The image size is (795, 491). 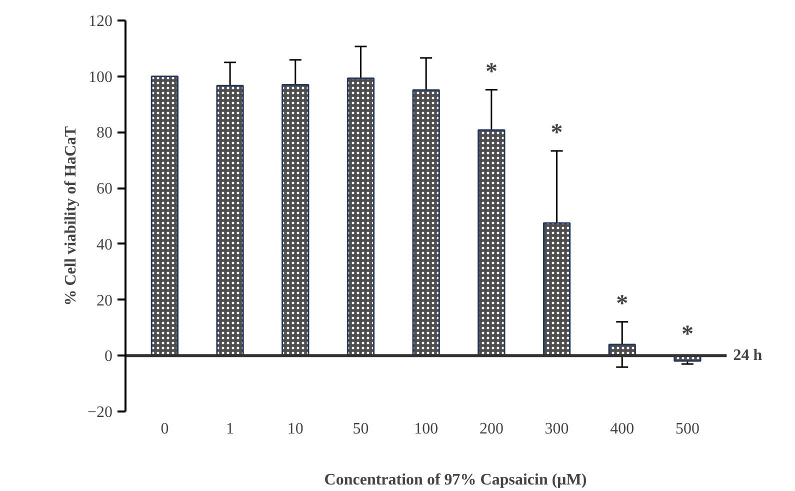 What do you see at coordinates (687, 429) in the screenshot?
I see `x-tick-label: 500` at bounding box center [687, 429].